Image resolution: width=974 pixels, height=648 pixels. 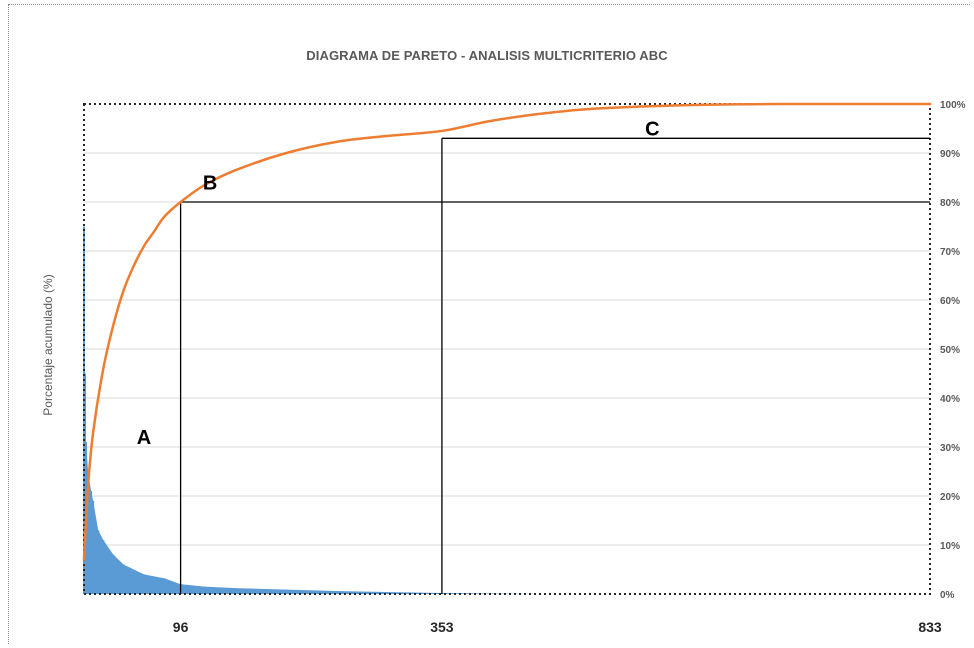 What do you see at coordinates (930, 627) in the screenshot?
I see `x-tick-label: 833` at bounding box center [930, 627].